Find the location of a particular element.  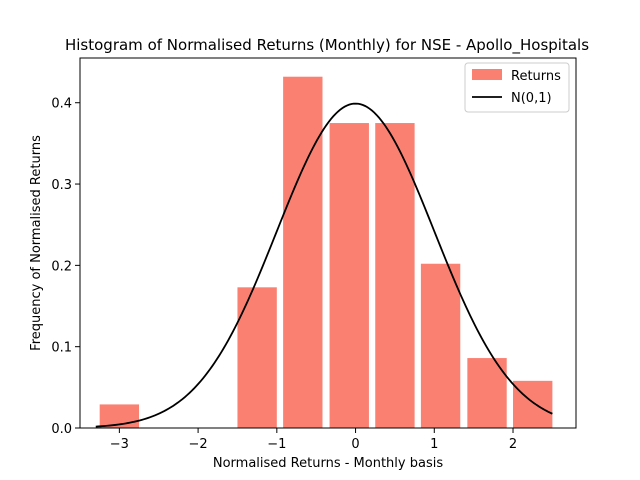

x-tick-label: −3 is located at coordinates (119, 444).